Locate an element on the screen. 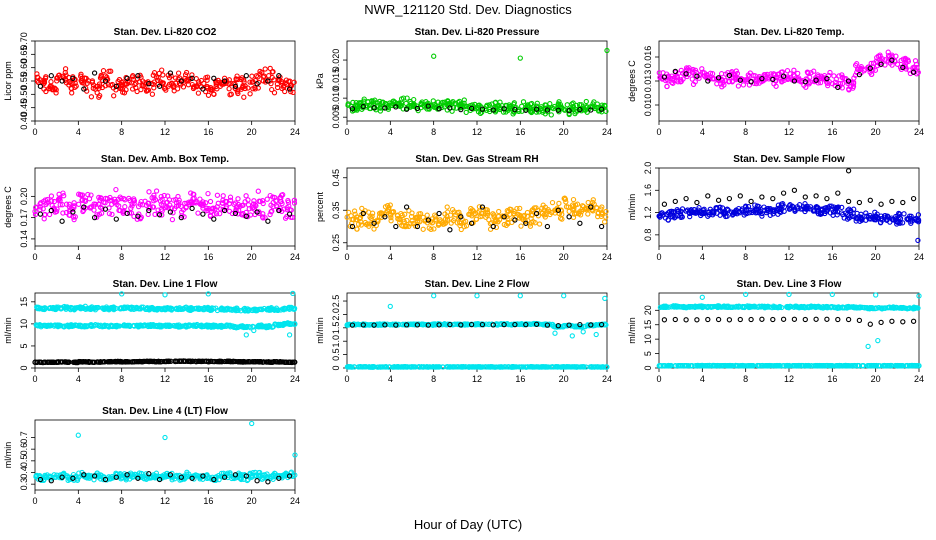 The width and height of the screenshot is (936, 540). y-axis-label: ml/min is located at coordinates (8, 330).